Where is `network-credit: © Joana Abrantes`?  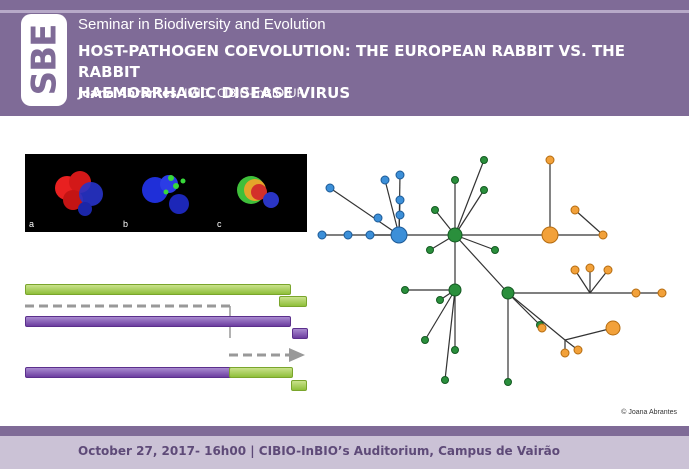 network-credit: © Joana Abrantes is located at coordinates (649, 412).